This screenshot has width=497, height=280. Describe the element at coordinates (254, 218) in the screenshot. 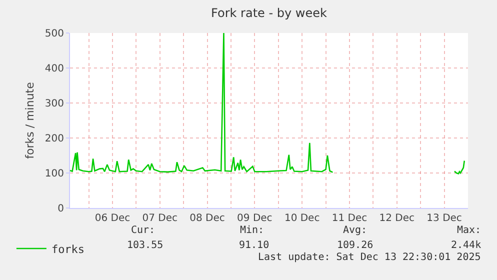

I see `x-tick-label: 09 Dec` at that location.